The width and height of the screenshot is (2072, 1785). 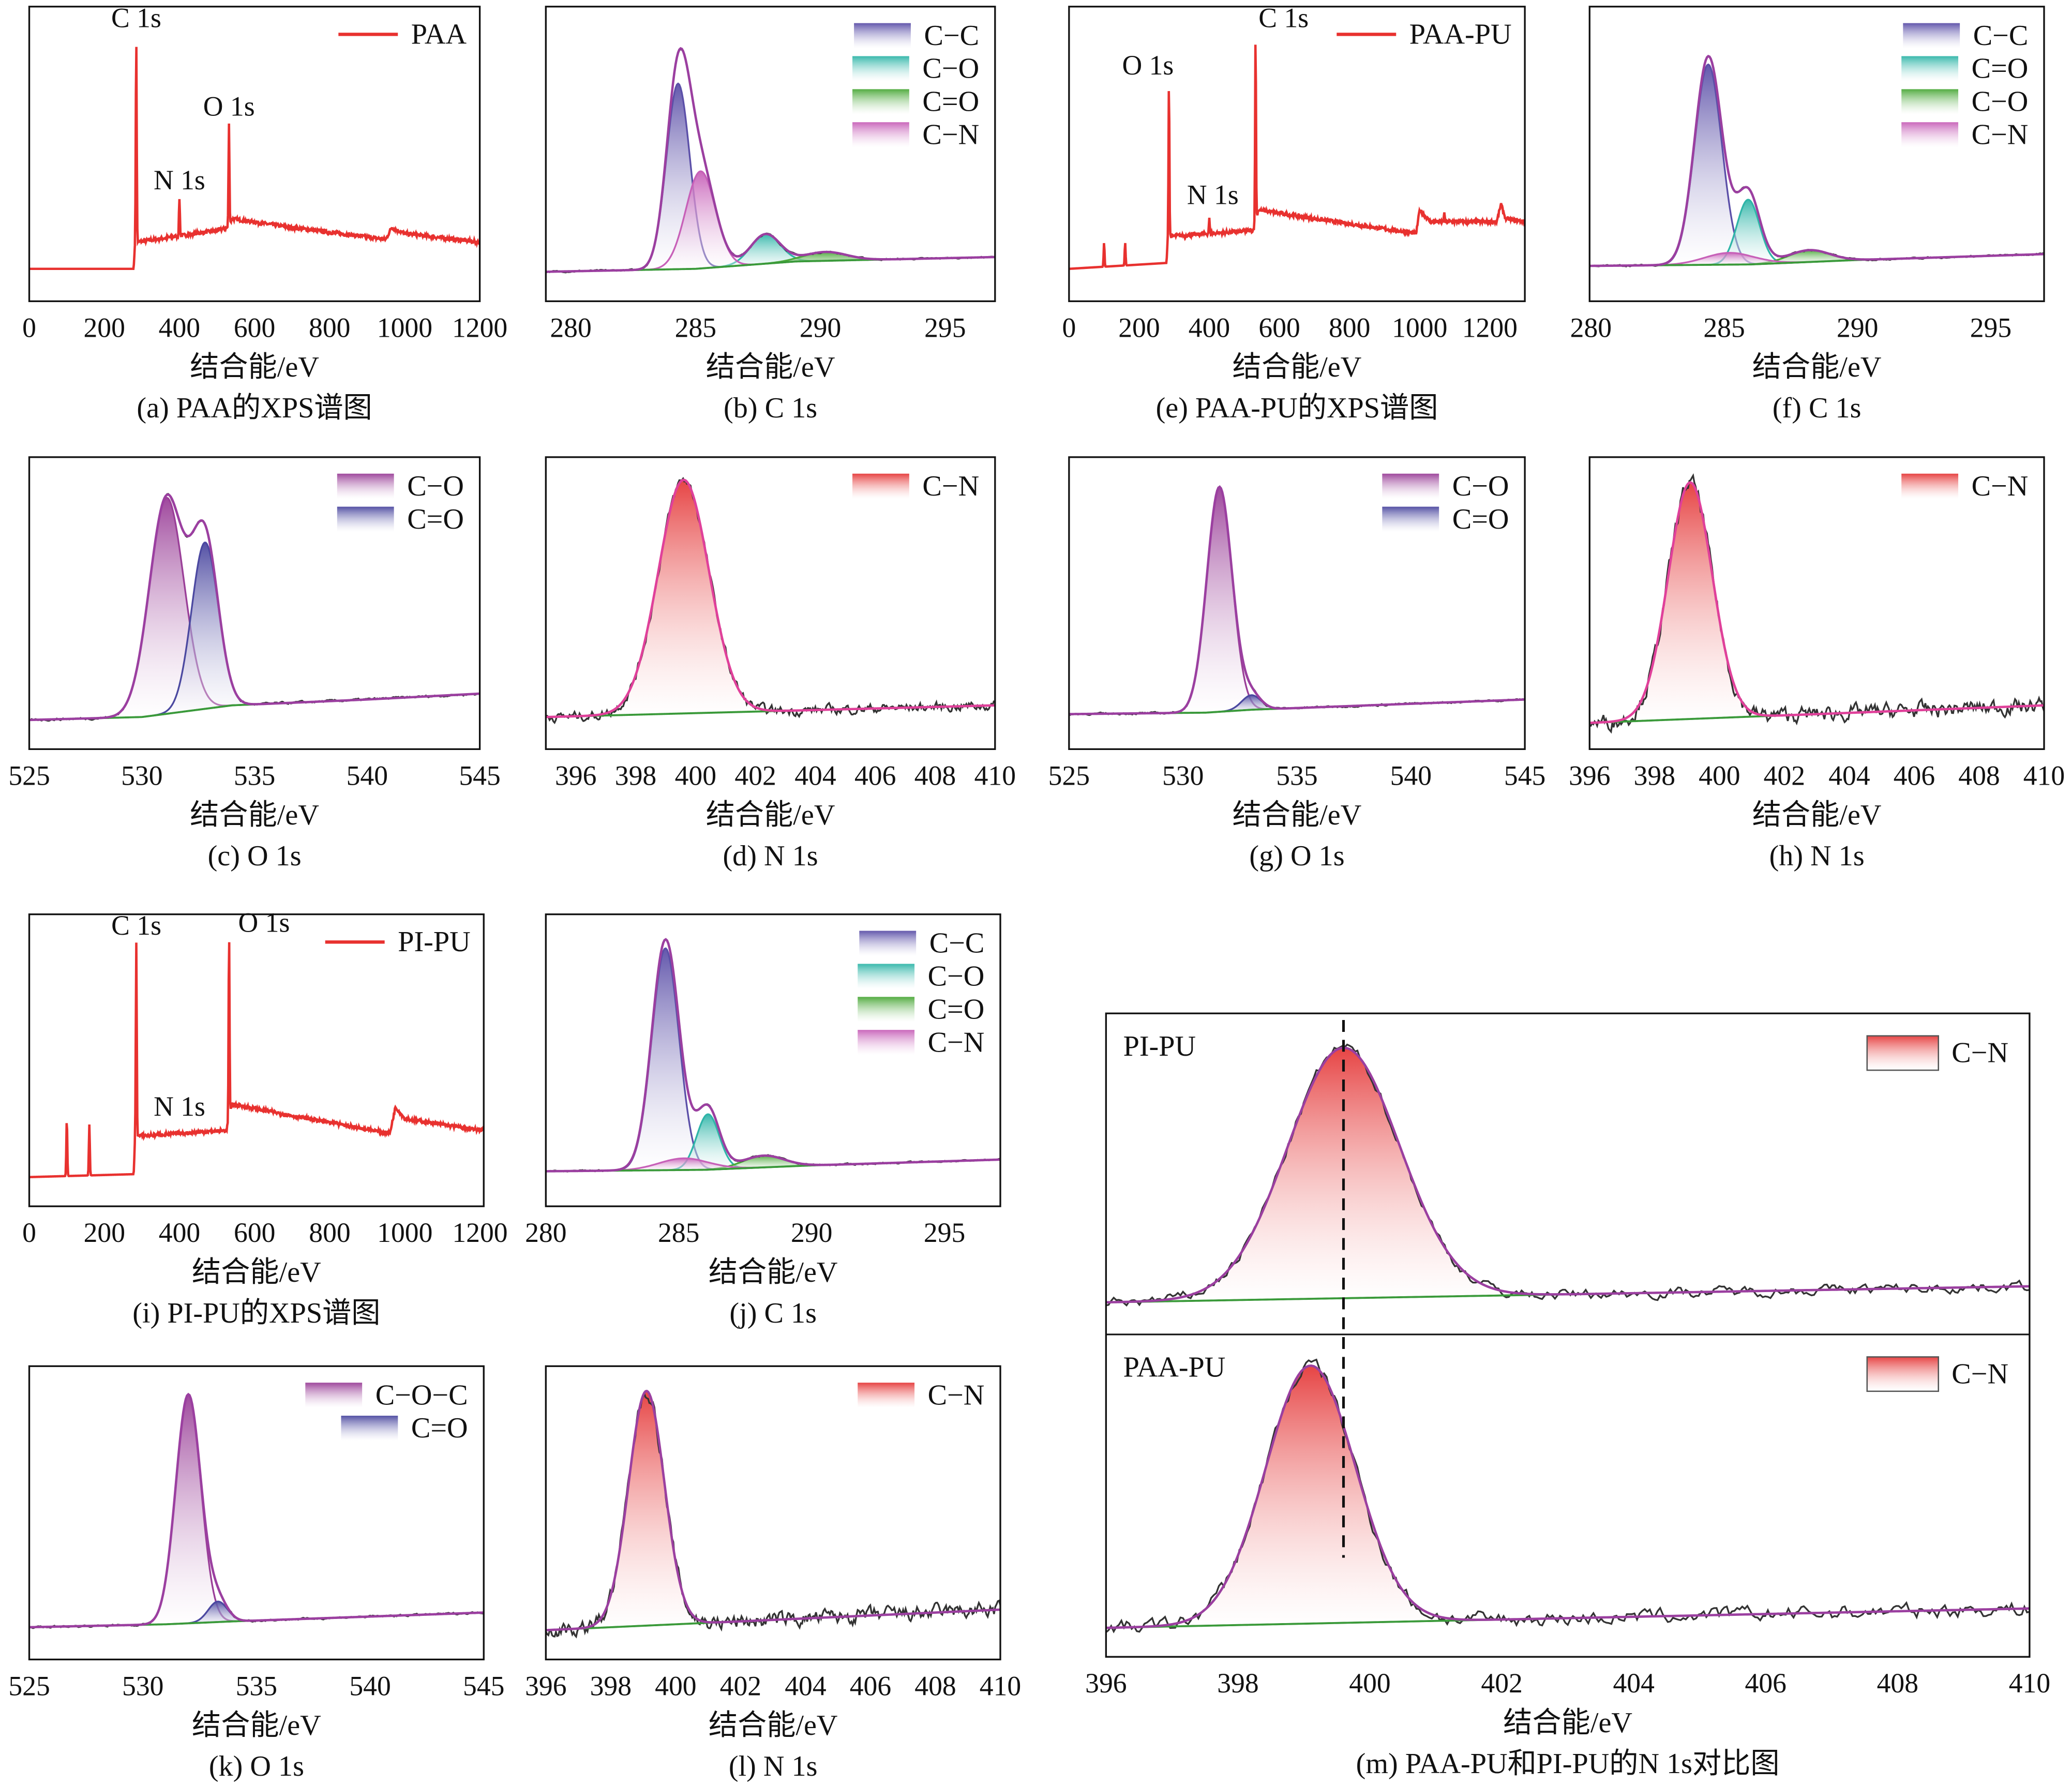 I want to click on plot-area: C−N C−N, so click(x=1568, y=1334).